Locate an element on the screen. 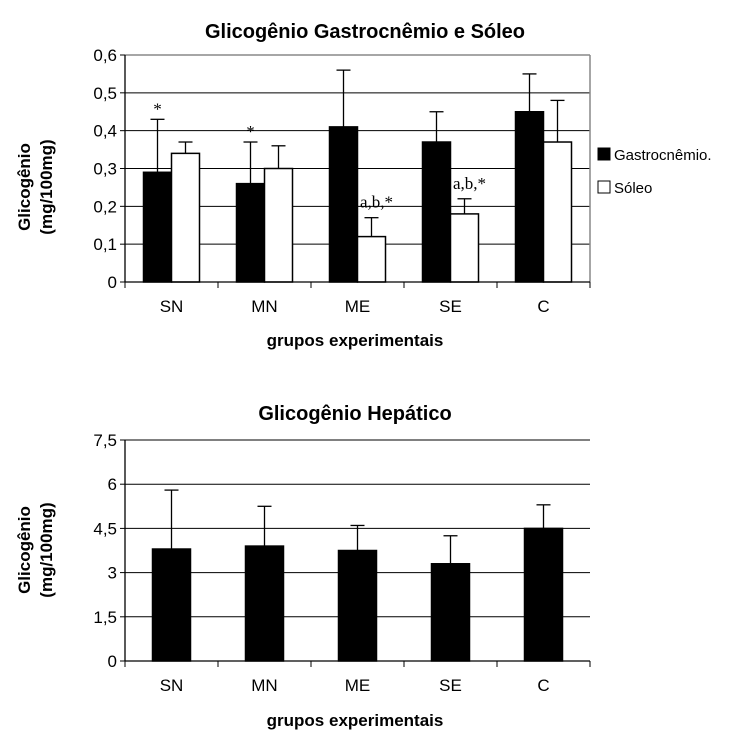 This screenshot has height=733, width=736. y-tick-label: 0,6 is located at coordinates (105, 55).